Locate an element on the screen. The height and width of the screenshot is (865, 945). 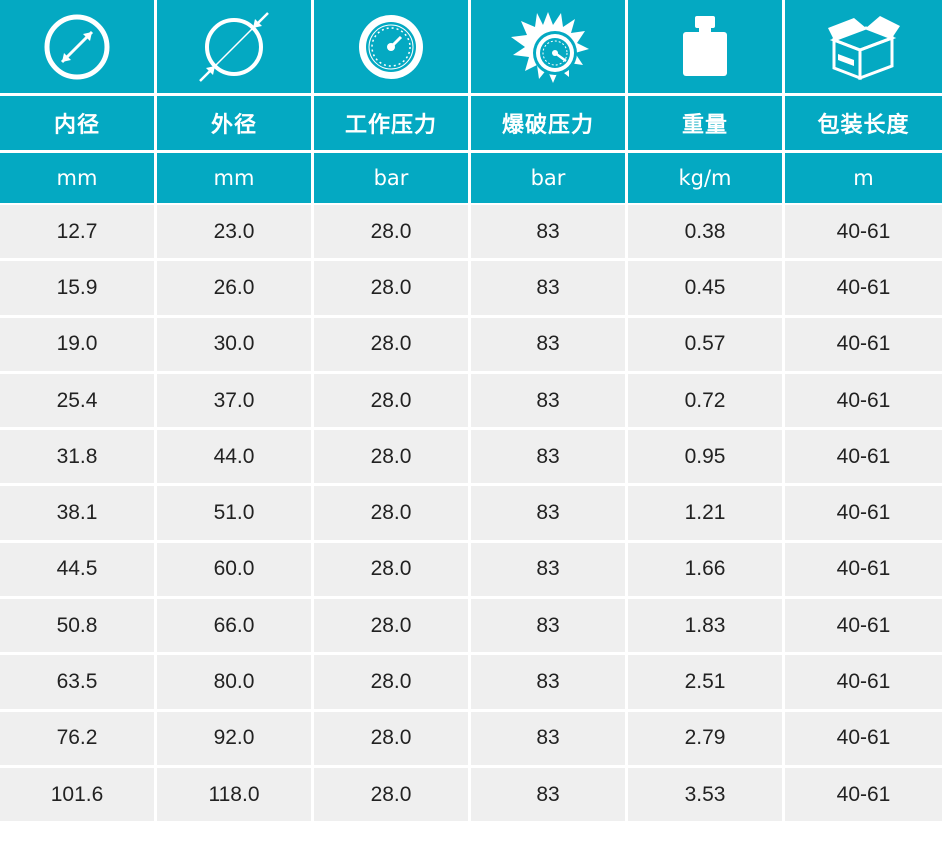
table-cell: 44.5 is located at coordinates (78, 571).